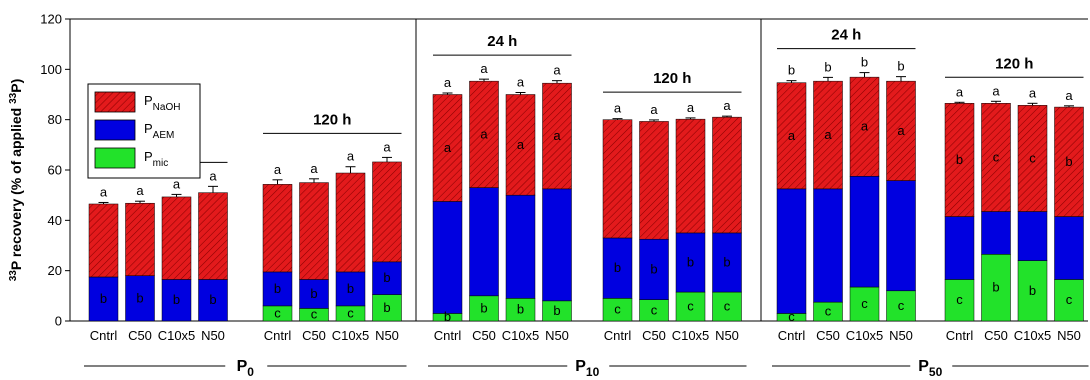 The width and height of the screenshot is (1090, 380). What do you see at coordinates (901, 130) in the screenshot?
I see `bar-naoh-p2-g0-b3` at bounding box center [901, 130].